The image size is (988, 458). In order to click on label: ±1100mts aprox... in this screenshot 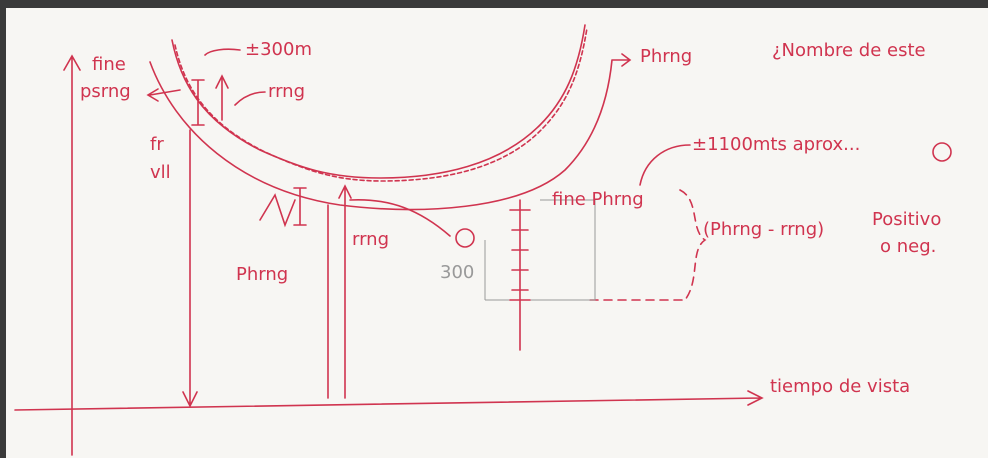, I will do `click(776, 144)`.